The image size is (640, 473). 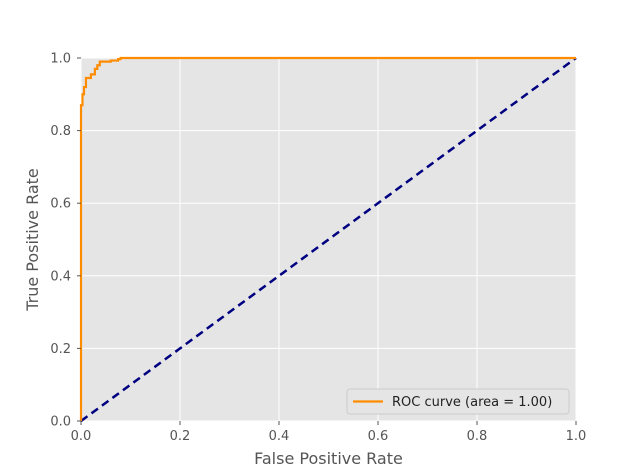 I want to click on x-tick-label: 0.2, so click(x=180, y=436).